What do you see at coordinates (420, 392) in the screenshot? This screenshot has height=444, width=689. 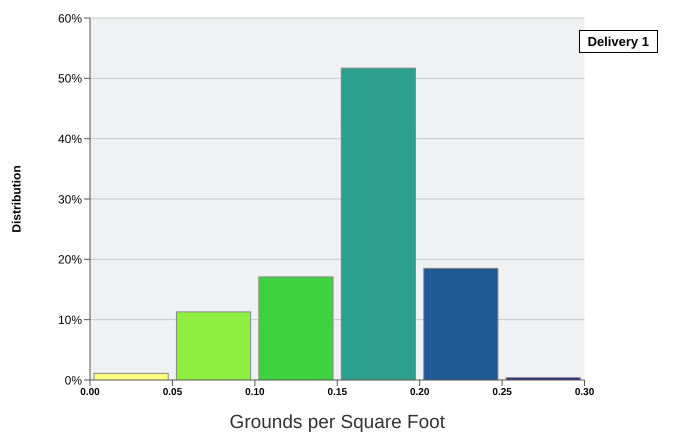 I see `x-tick-label: 0.20` at bounding box center [420, 392].